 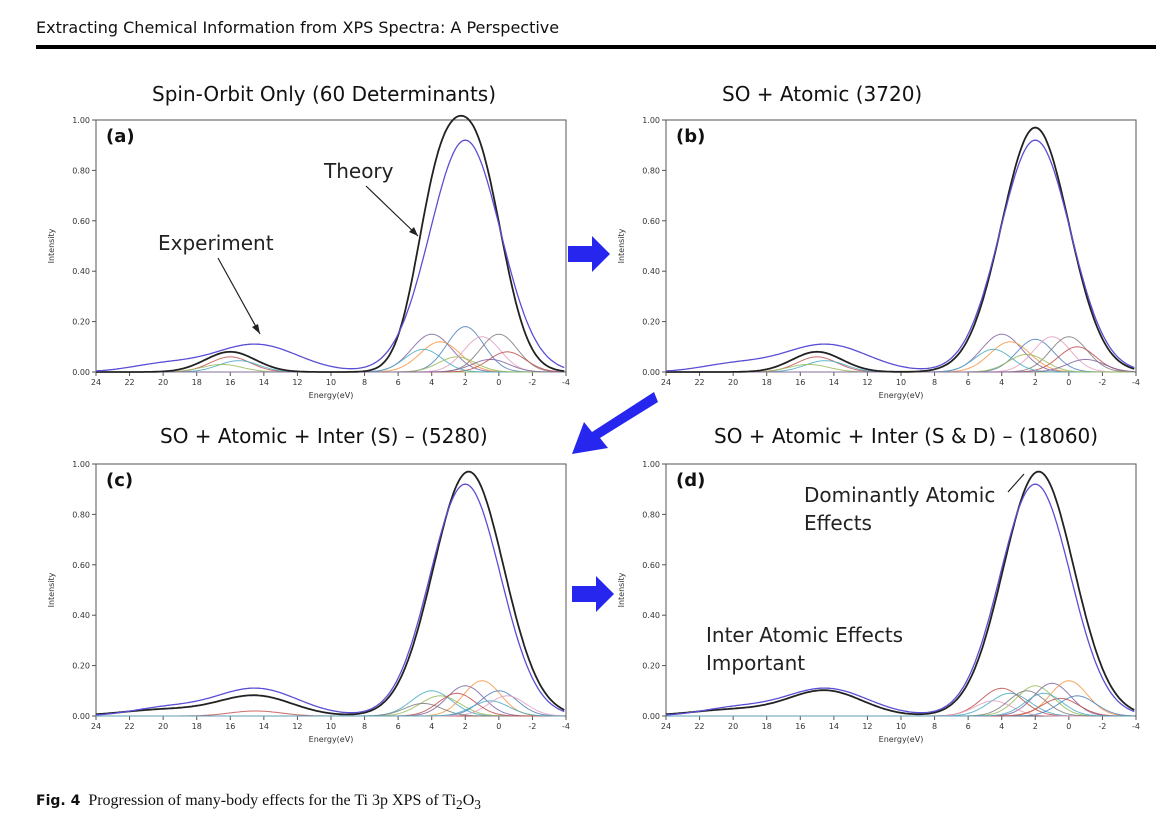 What do you see at coordinates (899, 495) in the screenshot?
I see `annotation-label: Dominantly Atomic` at bounding box center [899, 495].